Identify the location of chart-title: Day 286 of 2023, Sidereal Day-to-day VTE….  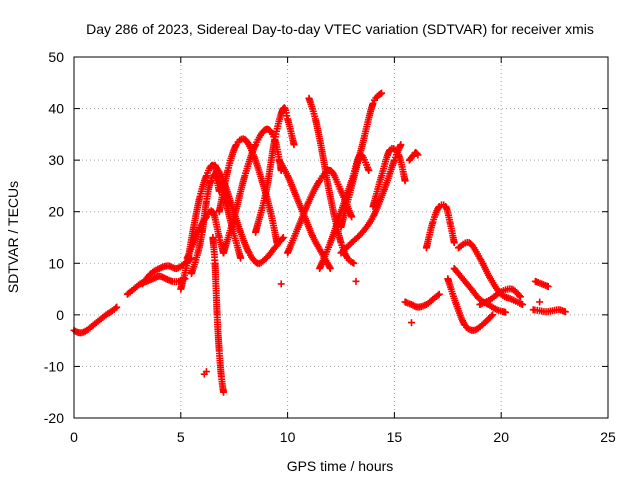
(340, 29).